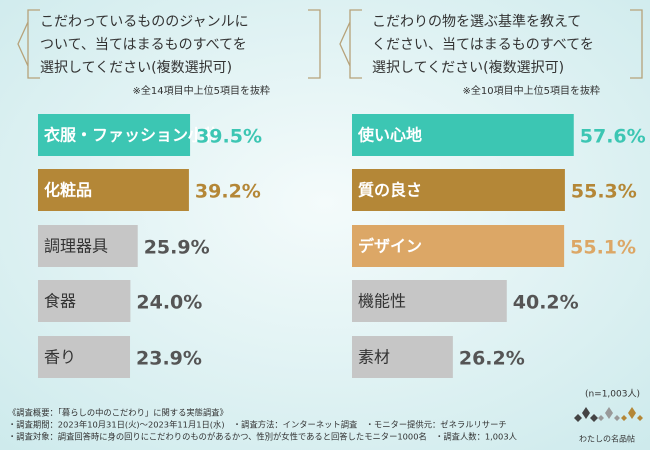 The height and width of the screenshot is (450, 650). What do you see at coordinates (76, 246) in the screenshot?
I see `category-label: 調理器具` at bounding box center [76, 246].